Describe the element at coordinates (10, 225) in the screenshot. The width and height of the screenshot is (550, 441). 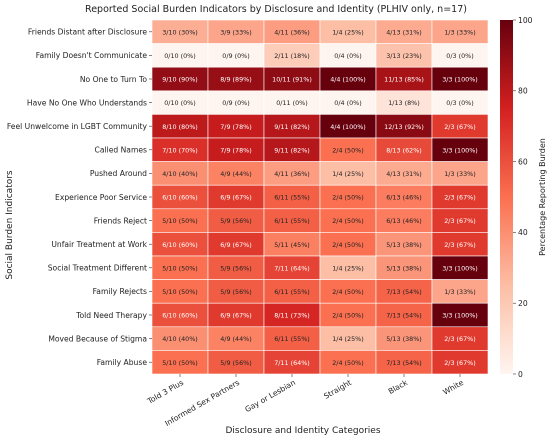
I see `y-axis-label: Social Burden Indicators` at that location.